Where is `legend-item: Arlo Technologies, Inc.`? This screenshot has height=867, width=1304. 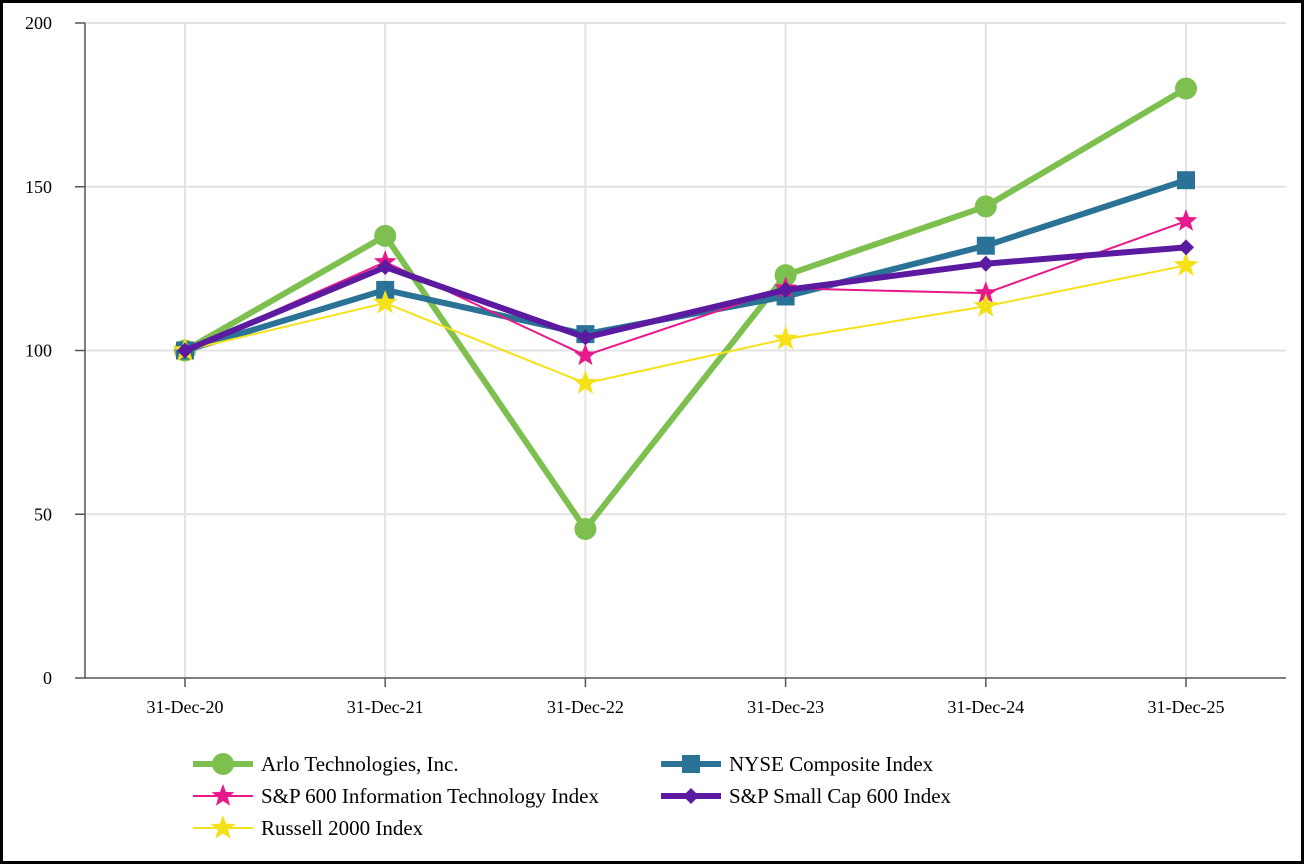
legend-item: Arlo Technologies, Inc. is located at coordinates (326, 764).